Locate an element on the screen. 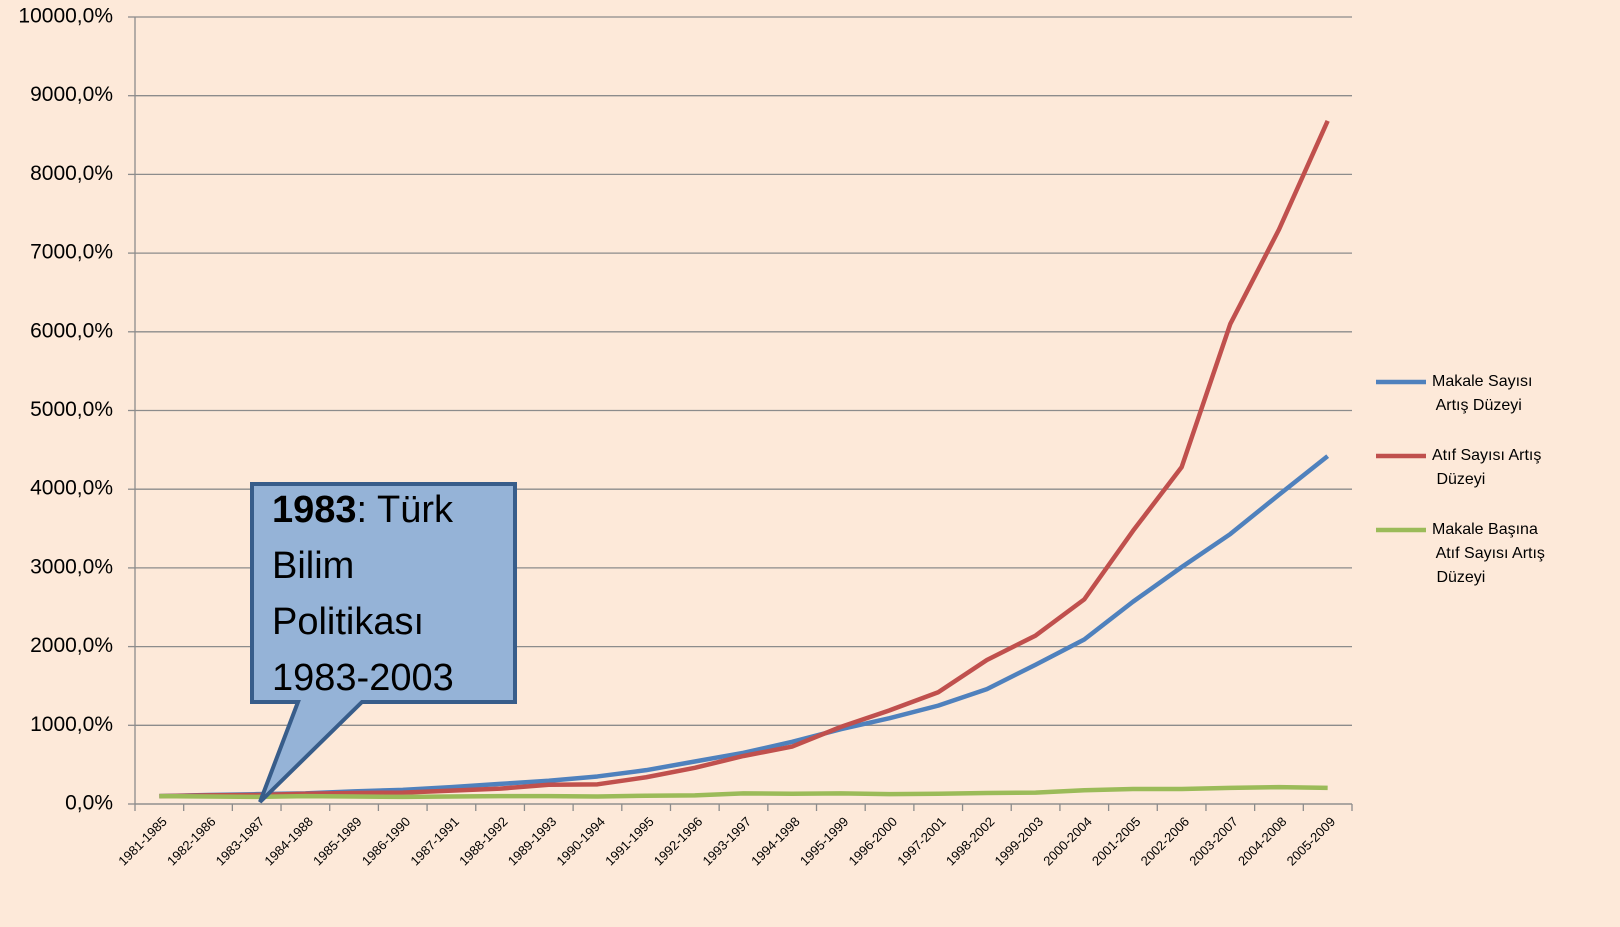  y-tick-label: 4000,0% is located at coordinates (71, 488).